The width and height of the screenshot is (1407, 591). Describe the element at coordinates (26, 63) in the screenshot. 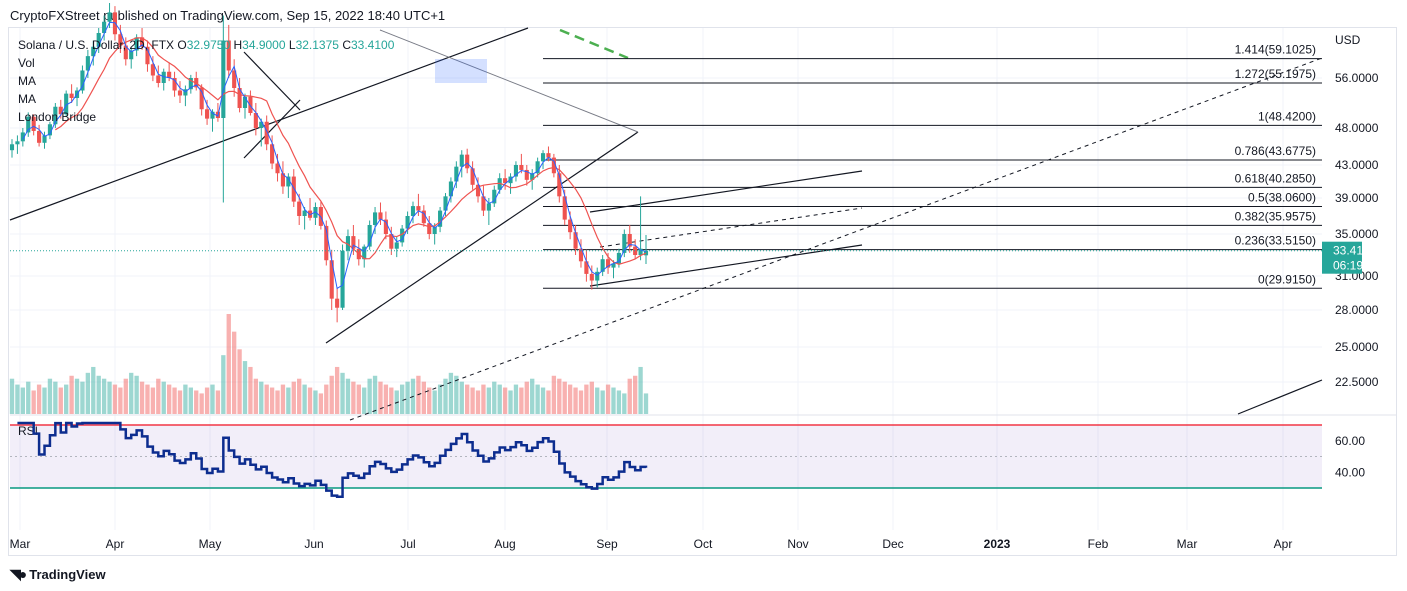

I see `legend-study-vol: Vol` at that location.